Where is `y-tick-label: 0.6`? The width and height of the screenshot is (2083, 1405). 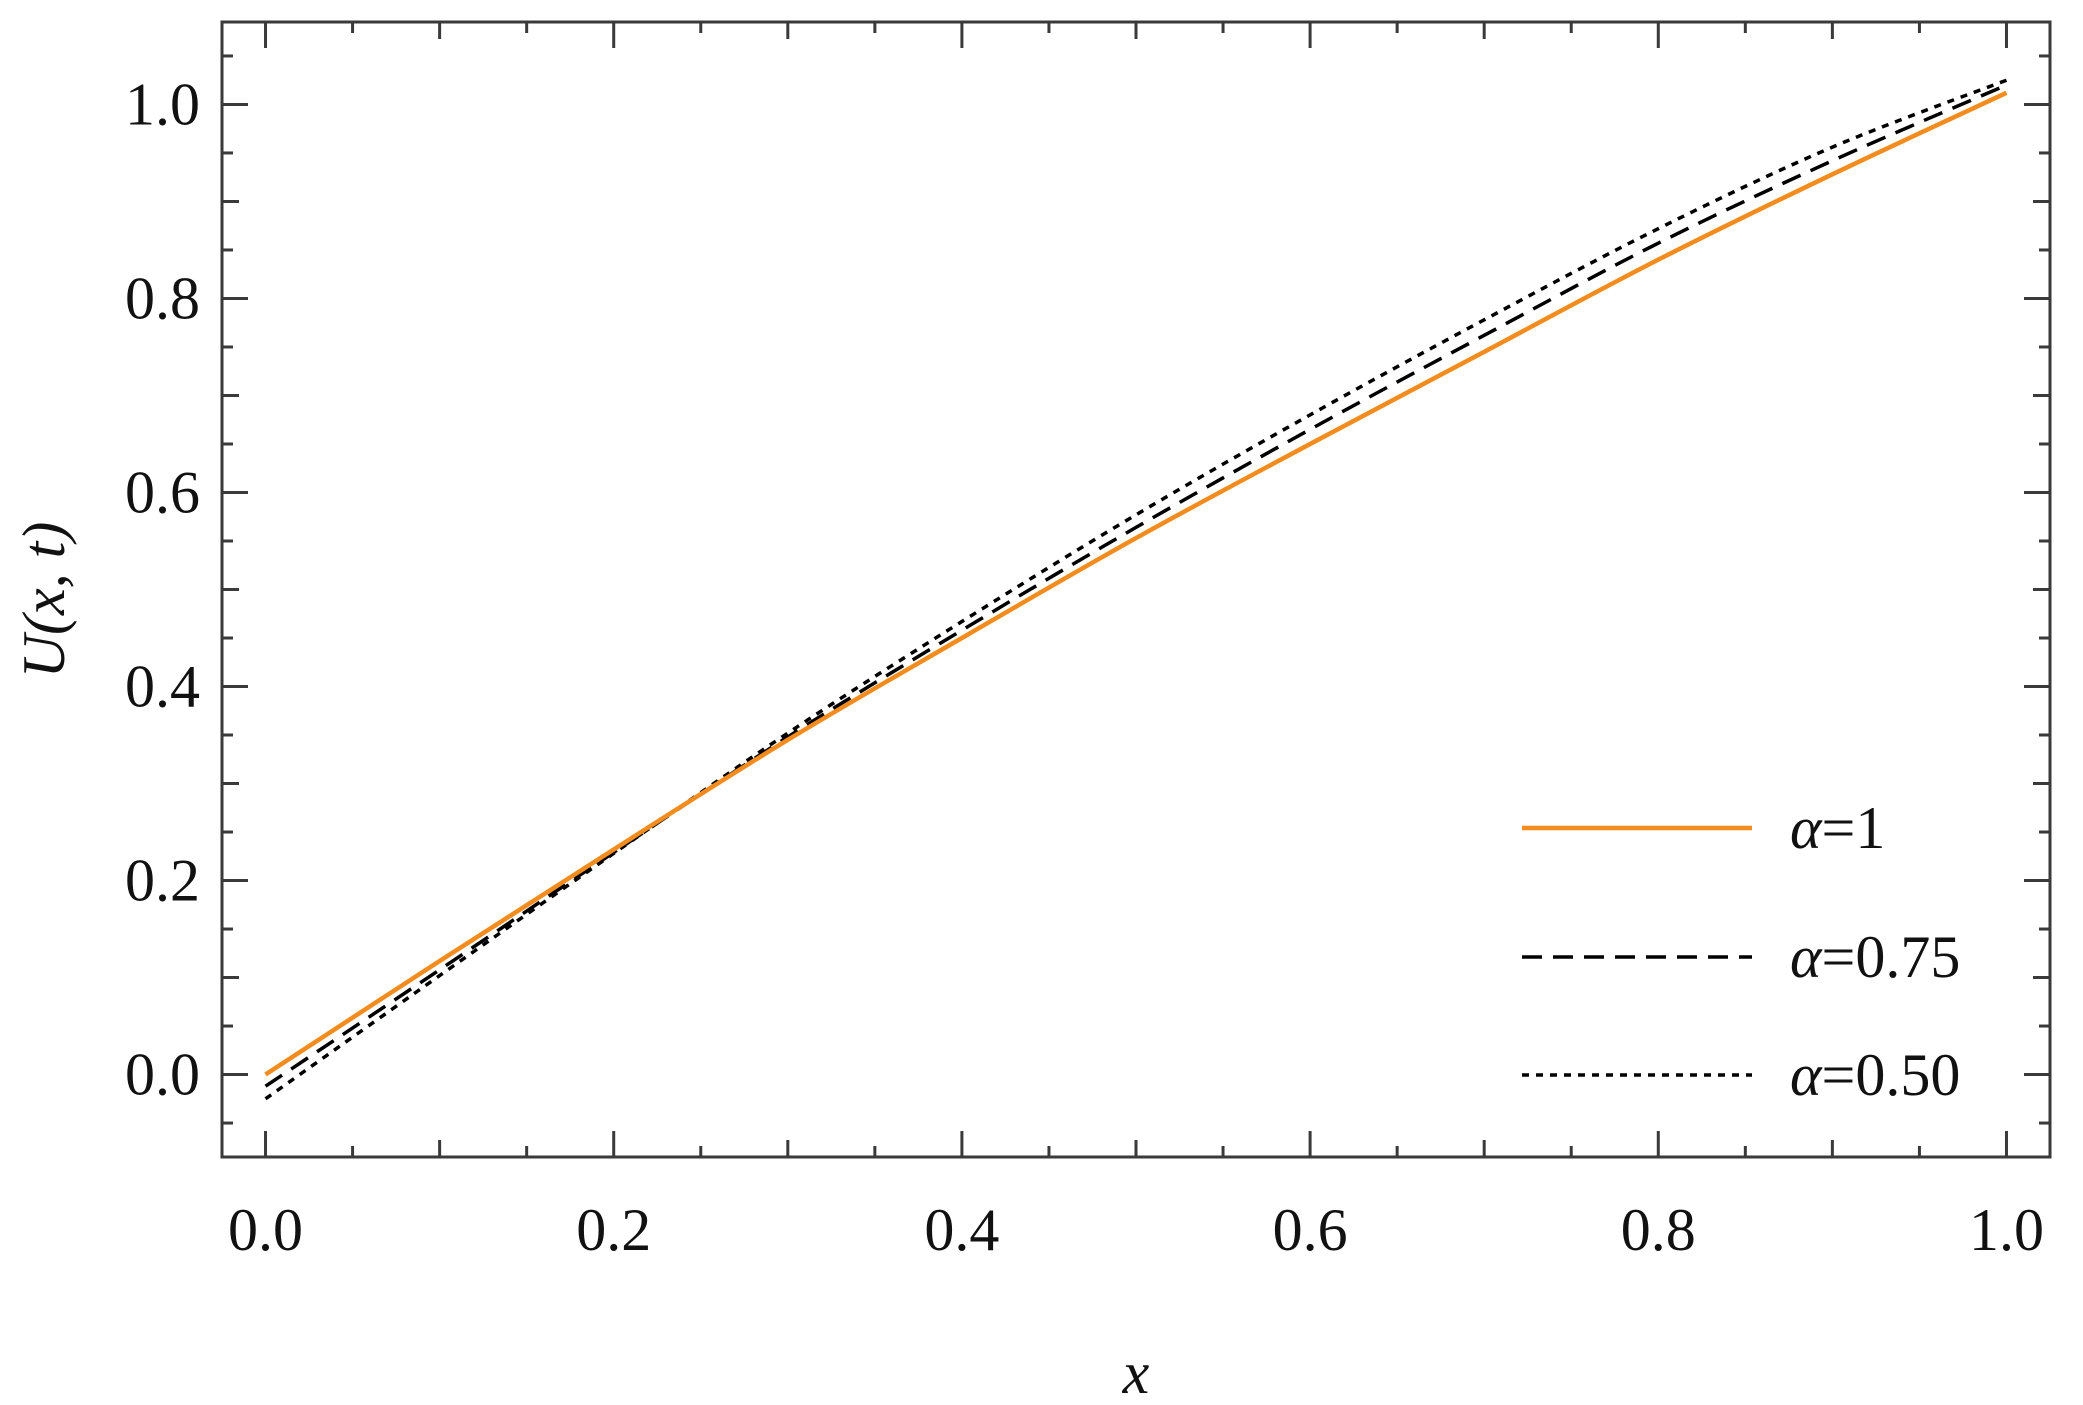 y-tick-label: 0.6 is located at coordinates (162, 492).